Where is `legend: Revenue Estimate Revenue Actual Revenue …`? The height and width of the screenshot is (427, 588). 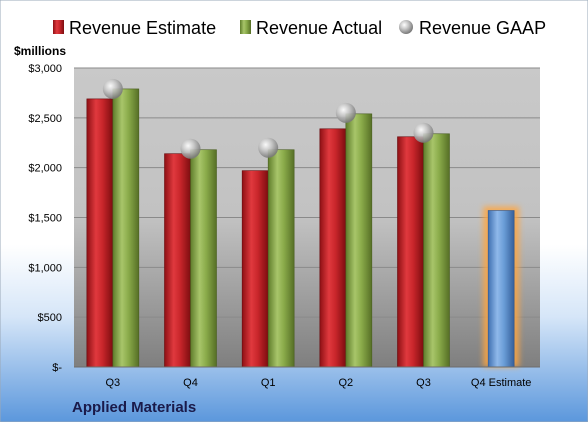 legend: Revenue Estimate Revenue Actual Revenue … is located at coordinates (299, 28).